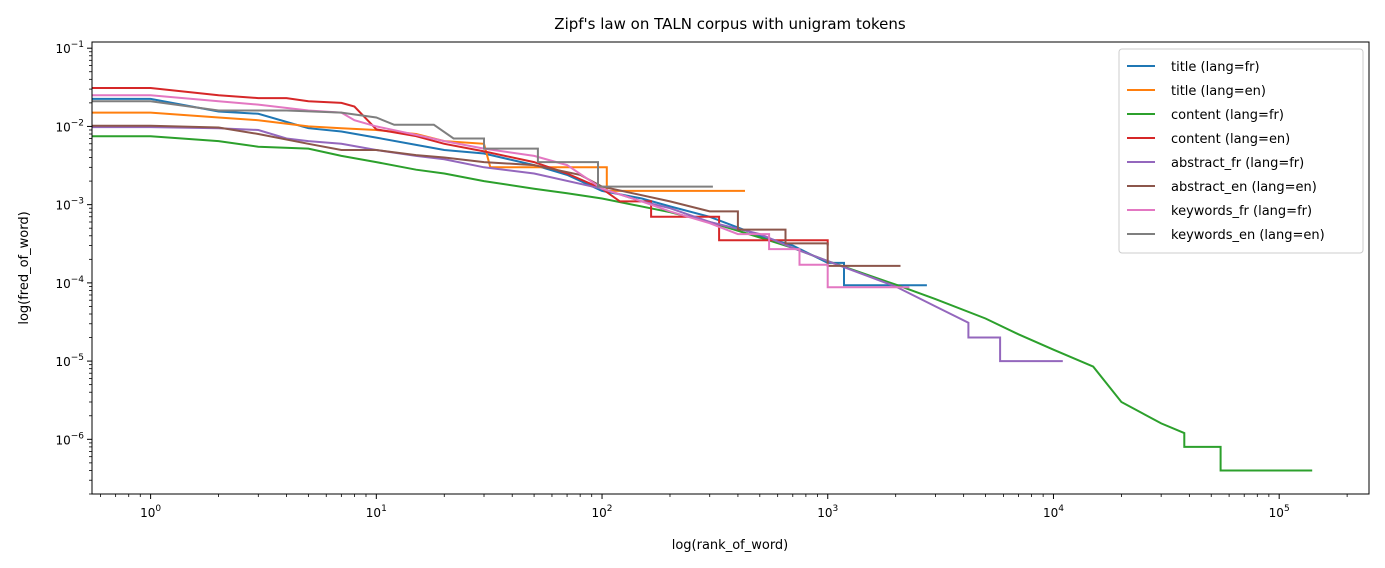 The width and height of the screenshot is (1385, 568). What do you see at coordinates (1215, 67) in the screenshot?
I see `legend-label-0: title (lang=fr)` at bounding box center [1215, 67].